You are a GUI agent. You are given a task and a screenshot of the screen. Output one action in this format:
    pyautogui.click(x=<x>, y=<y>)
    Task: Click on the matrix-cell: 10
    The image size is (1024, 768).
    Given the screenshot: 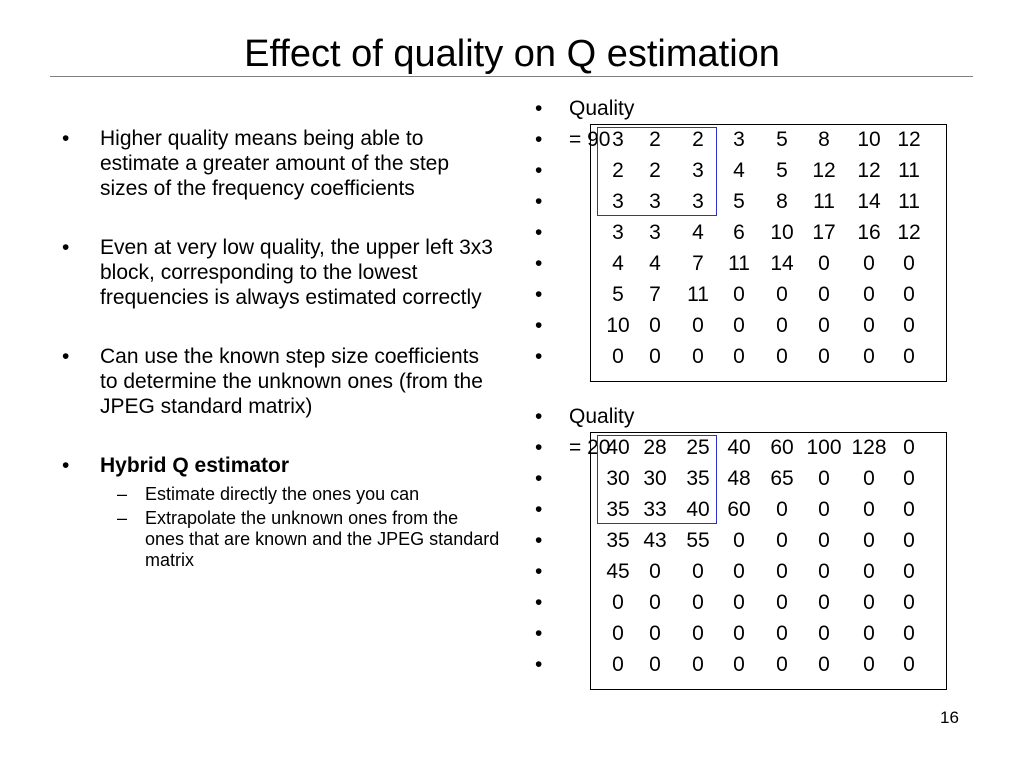 What is the action you would take?
    pyautogui.click(x=782, y=232)
    